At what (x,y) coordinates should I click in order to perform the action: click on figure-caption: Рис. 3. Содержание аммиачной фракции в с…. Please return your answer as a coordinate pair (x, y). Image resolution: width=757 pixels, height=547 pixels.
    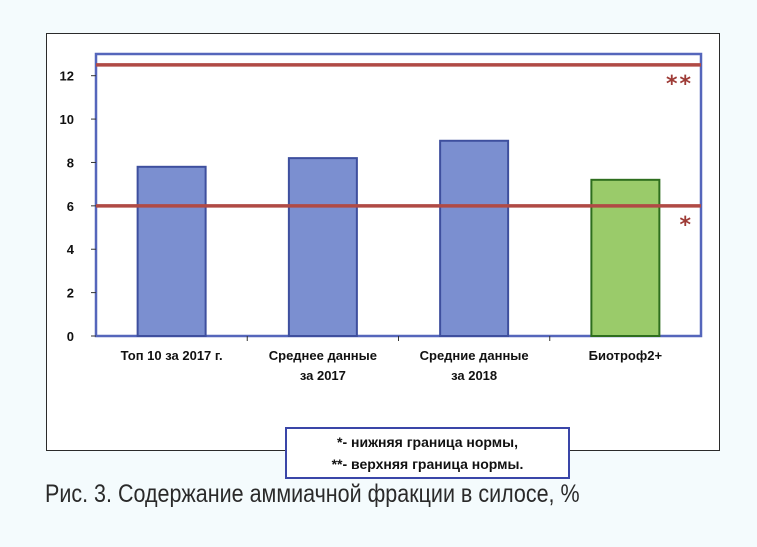
    Looking at the image, I should click on (312, 494).